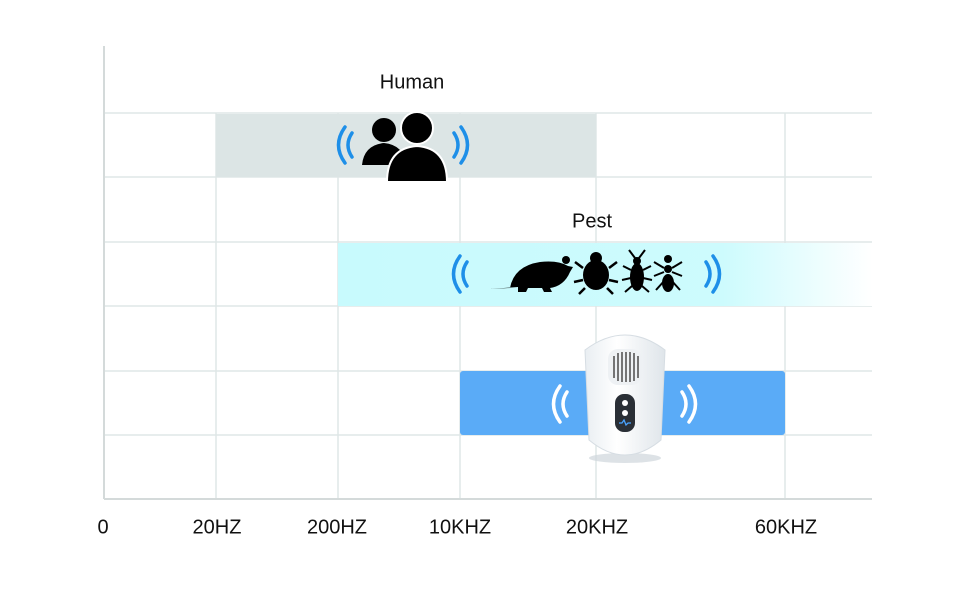 The image size is (970, 600). I want to click on device, so click(625, 398).